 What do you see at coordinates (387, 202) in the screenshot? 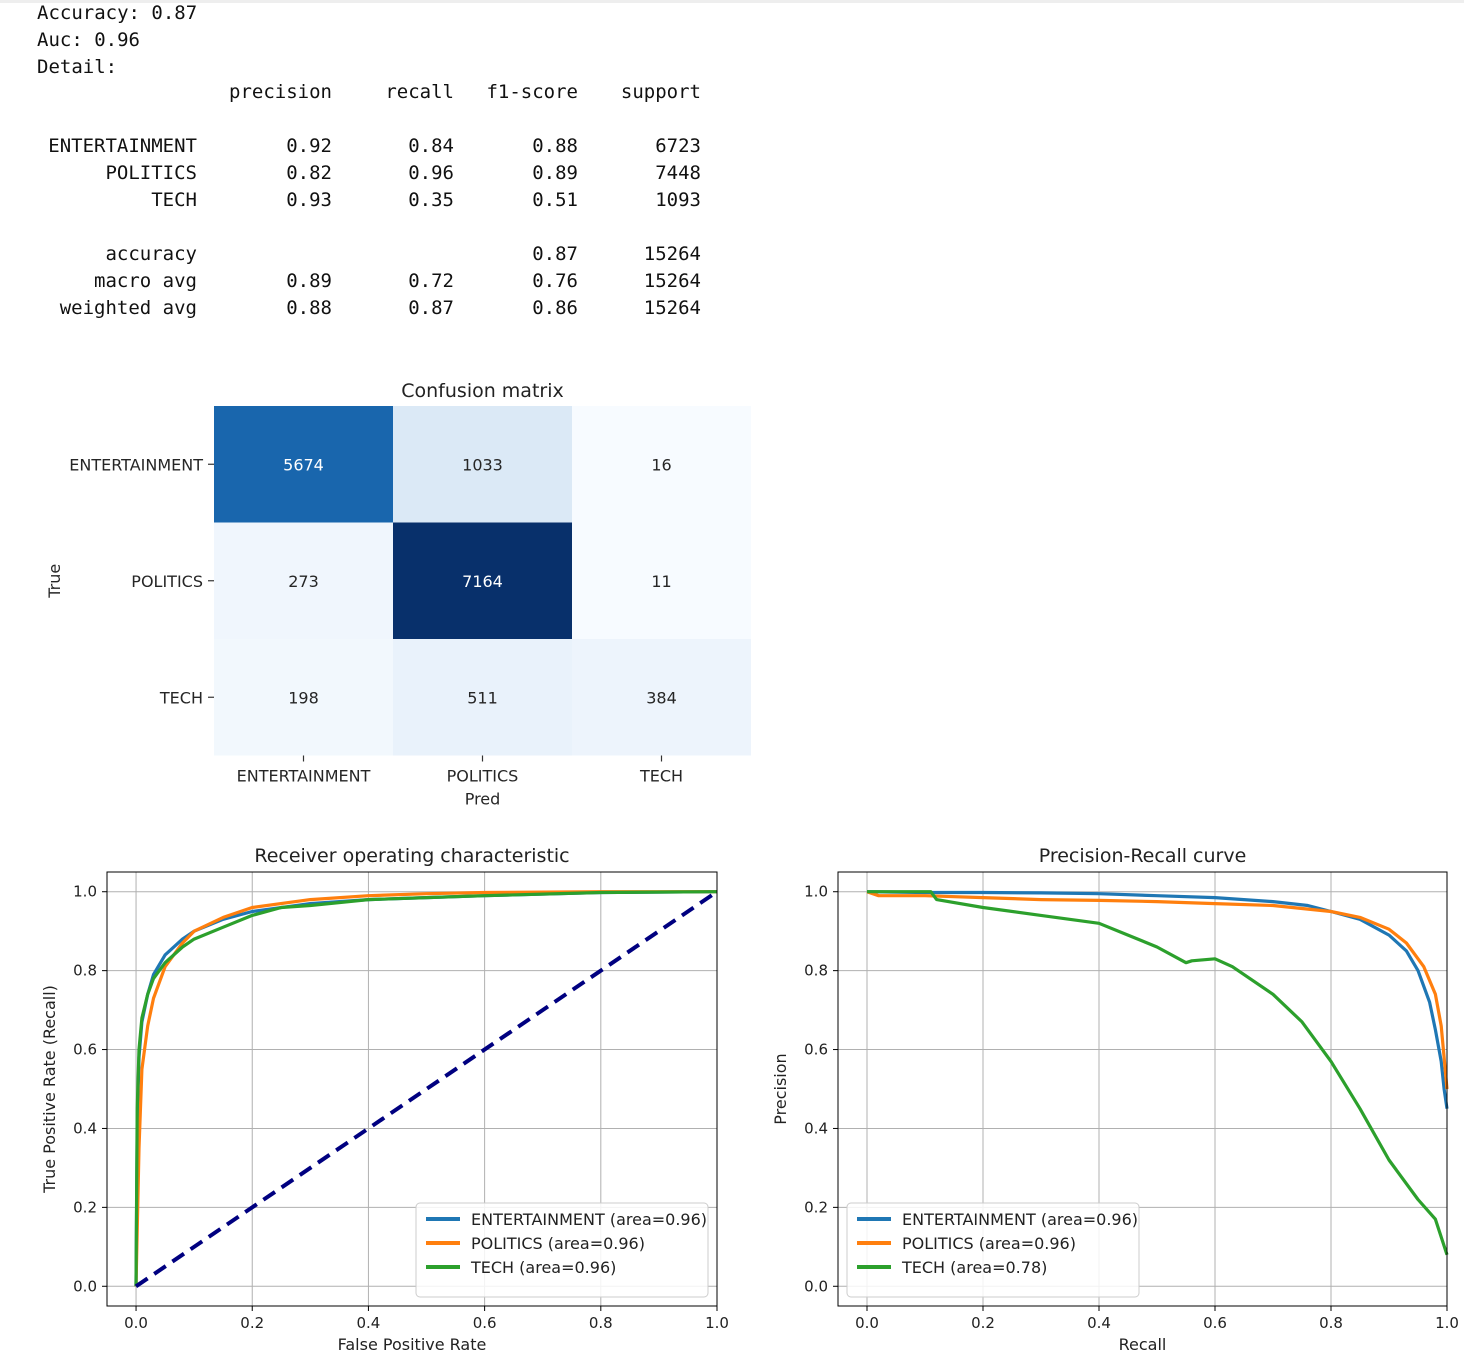
I see `report-row: TECH 0.93 0.35 0.51 1093` at bounding box center [387, 202].